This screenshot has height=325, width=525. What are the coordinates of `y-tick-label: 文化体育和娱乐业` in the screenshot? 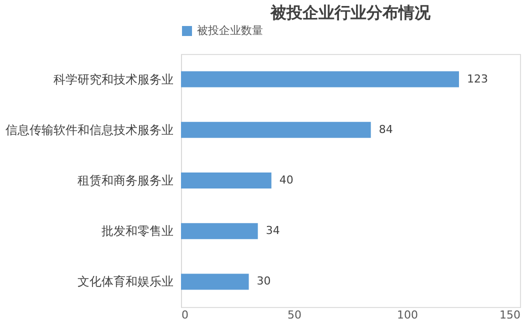 It's located at (126, 281).